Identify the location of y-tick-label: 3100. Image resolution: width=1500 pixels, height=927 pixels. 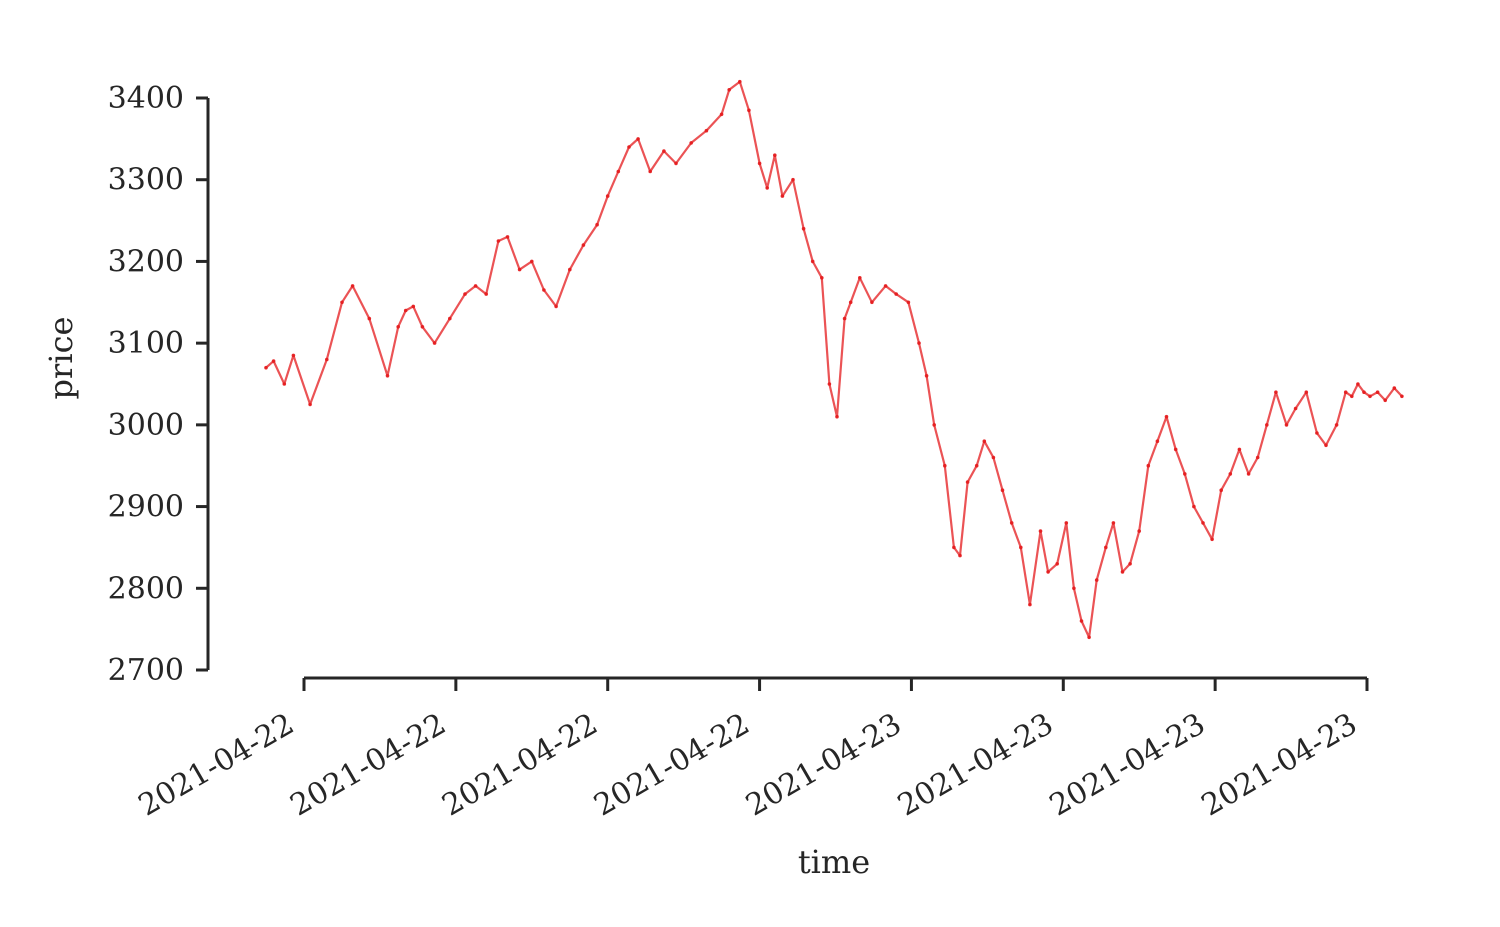
(146, 343).